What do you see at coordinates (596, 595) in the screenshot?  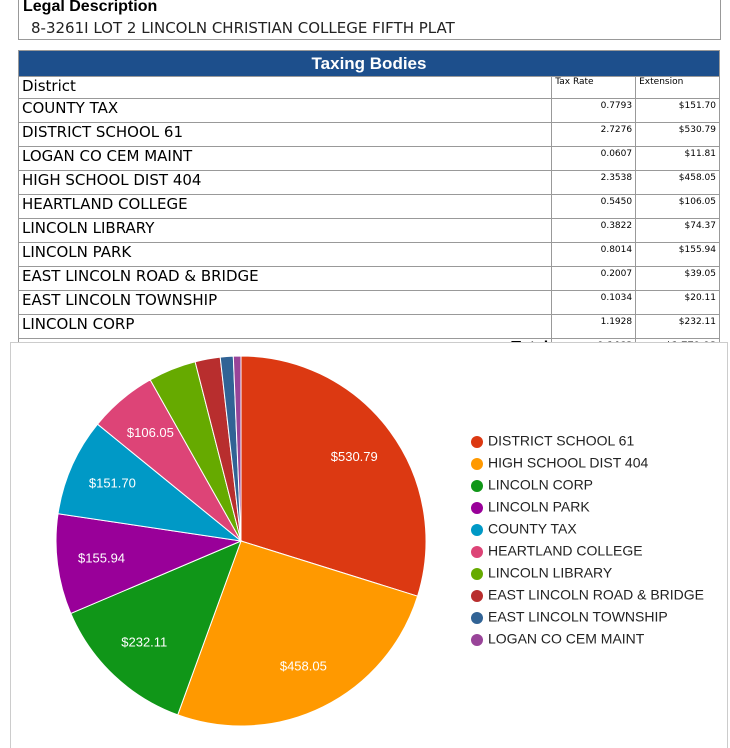 I see `legend-label: EAST LINCOLN ROAD & BRIDGE` at bounding box center [596, 595].